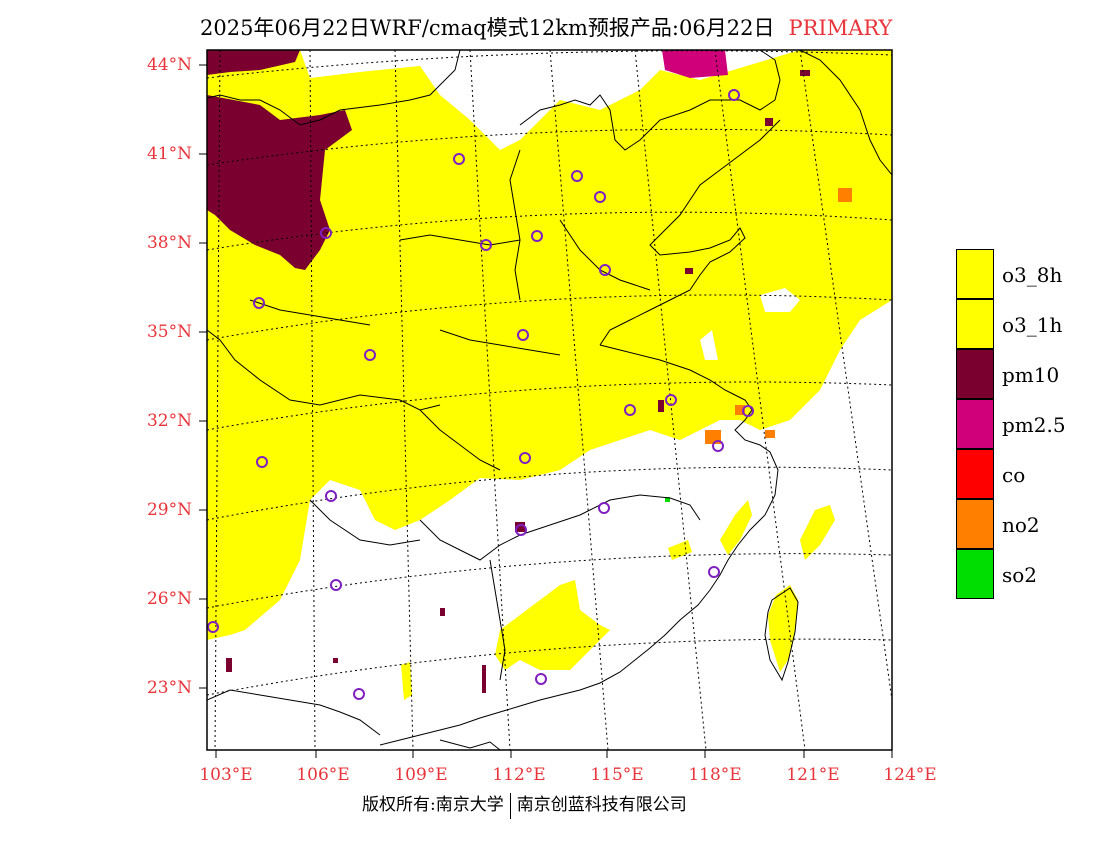  Describe the element at coordinates (421, 775) in the screenshot. I see `lon-label: 109°E` at that location.